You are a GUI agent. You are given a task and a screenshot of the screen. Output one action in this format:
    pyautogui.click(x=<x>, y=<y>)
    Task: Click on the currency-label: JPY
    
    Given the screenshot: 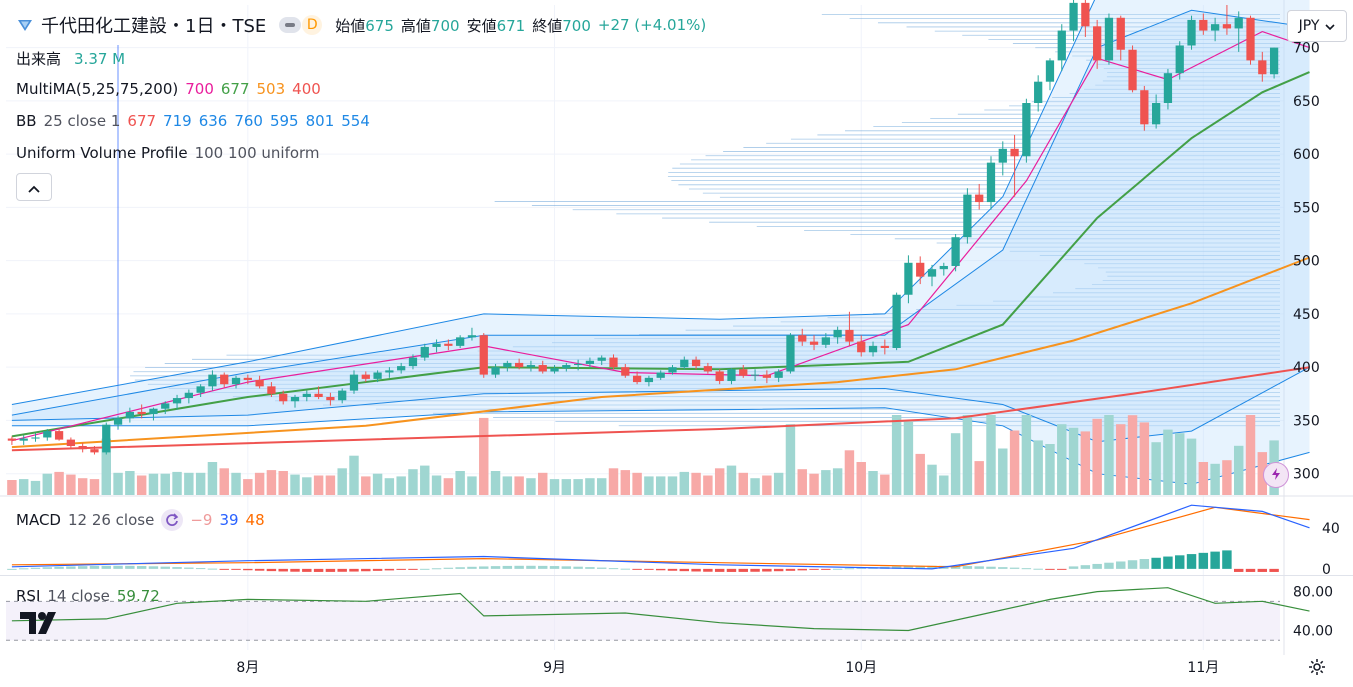 What is the action you would take?
    pyautogui.click(x=1309, y=26)
    